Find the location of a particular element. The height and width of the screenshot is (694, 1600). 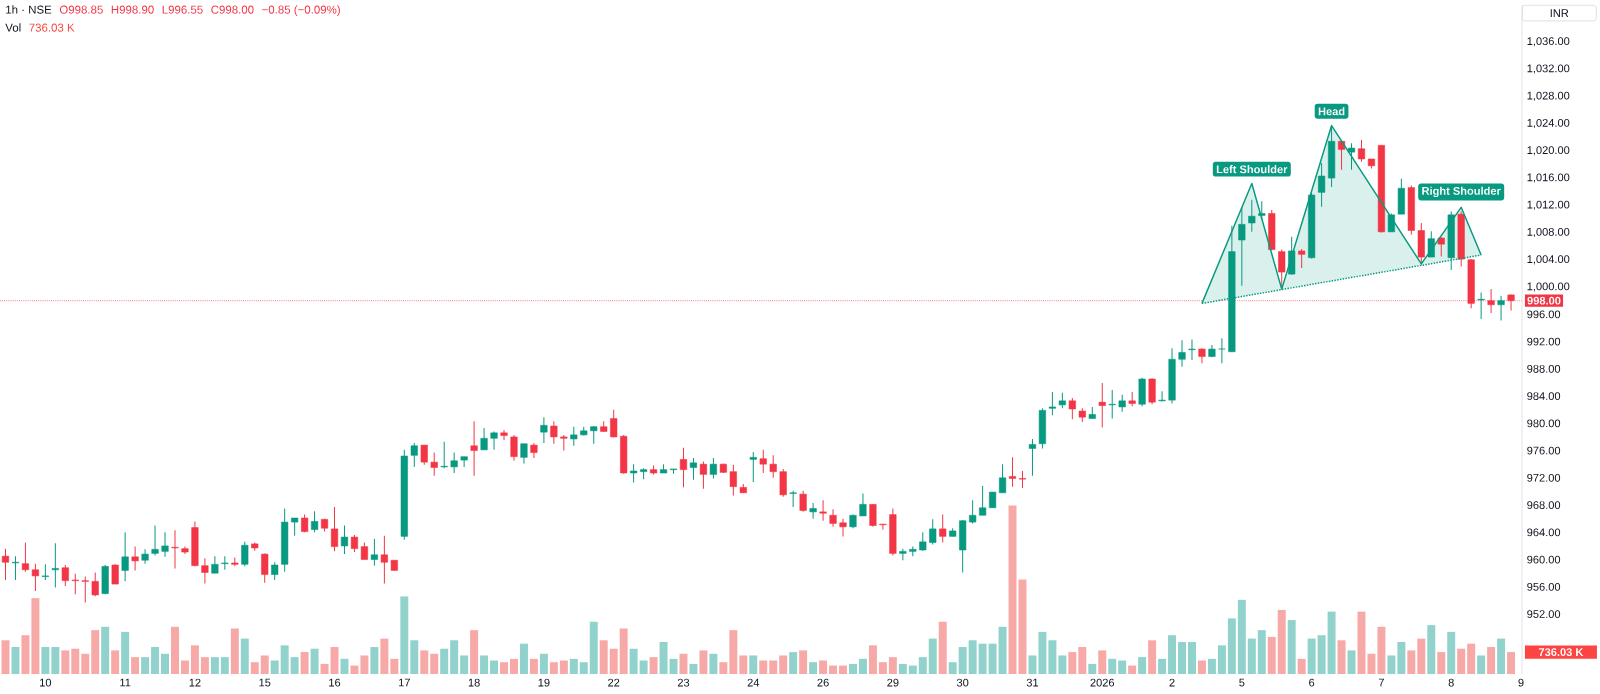

annotation: L996.55 is located at coordinates (182, 9).